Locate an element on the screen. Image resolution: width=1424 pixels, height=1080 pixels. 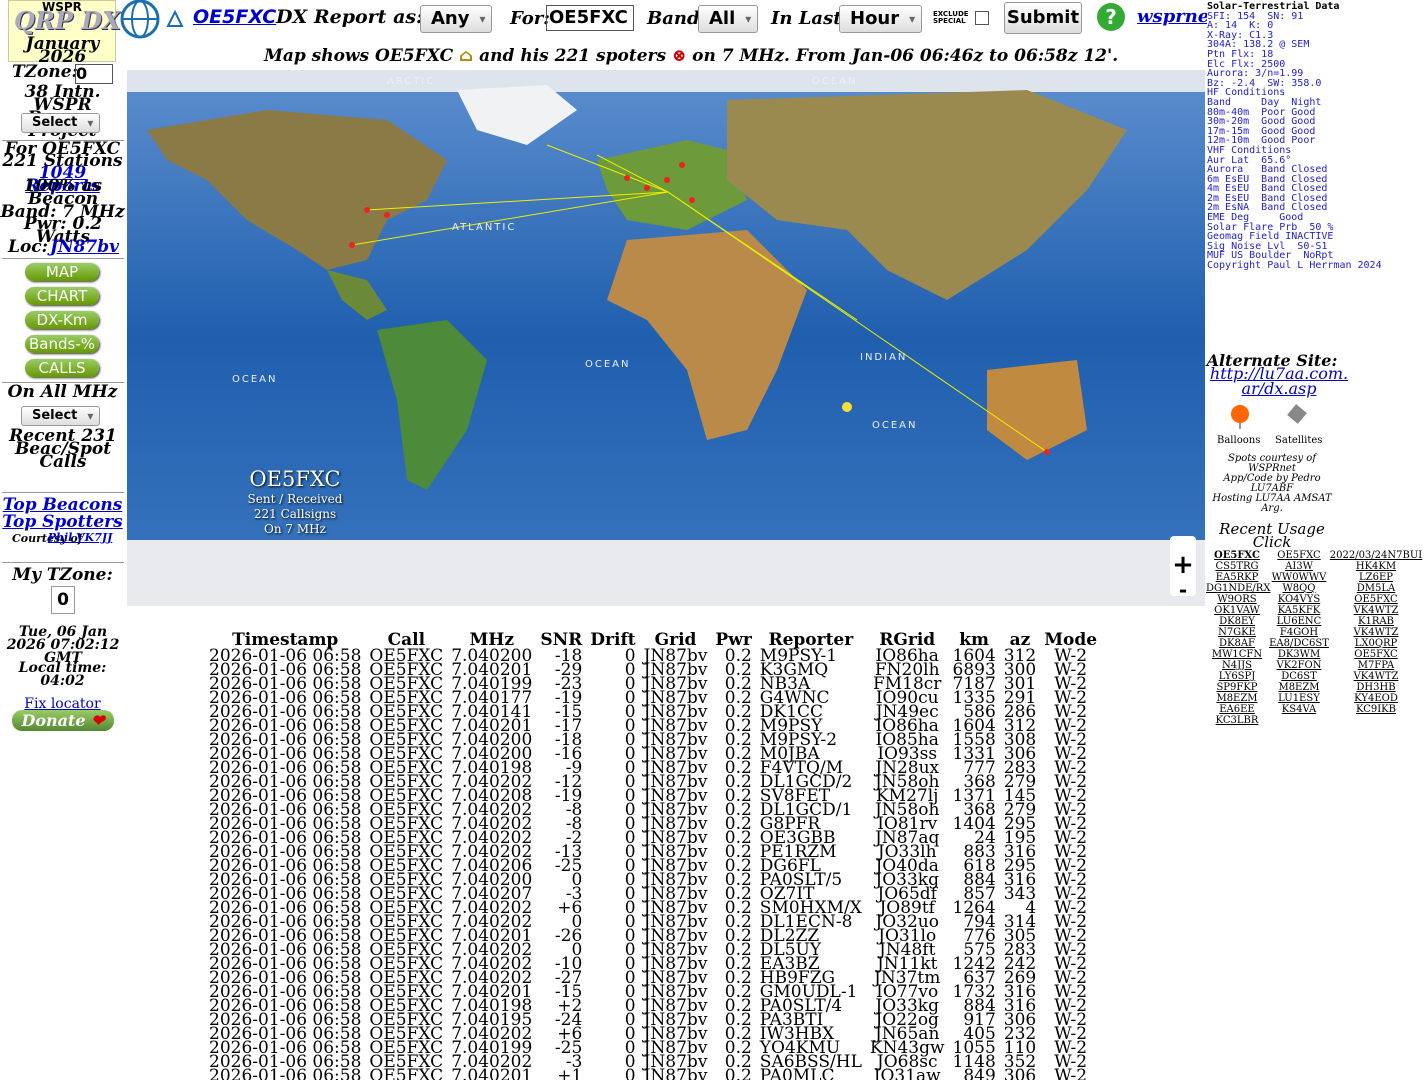
band-select: All is located at coordinates (728, 19).